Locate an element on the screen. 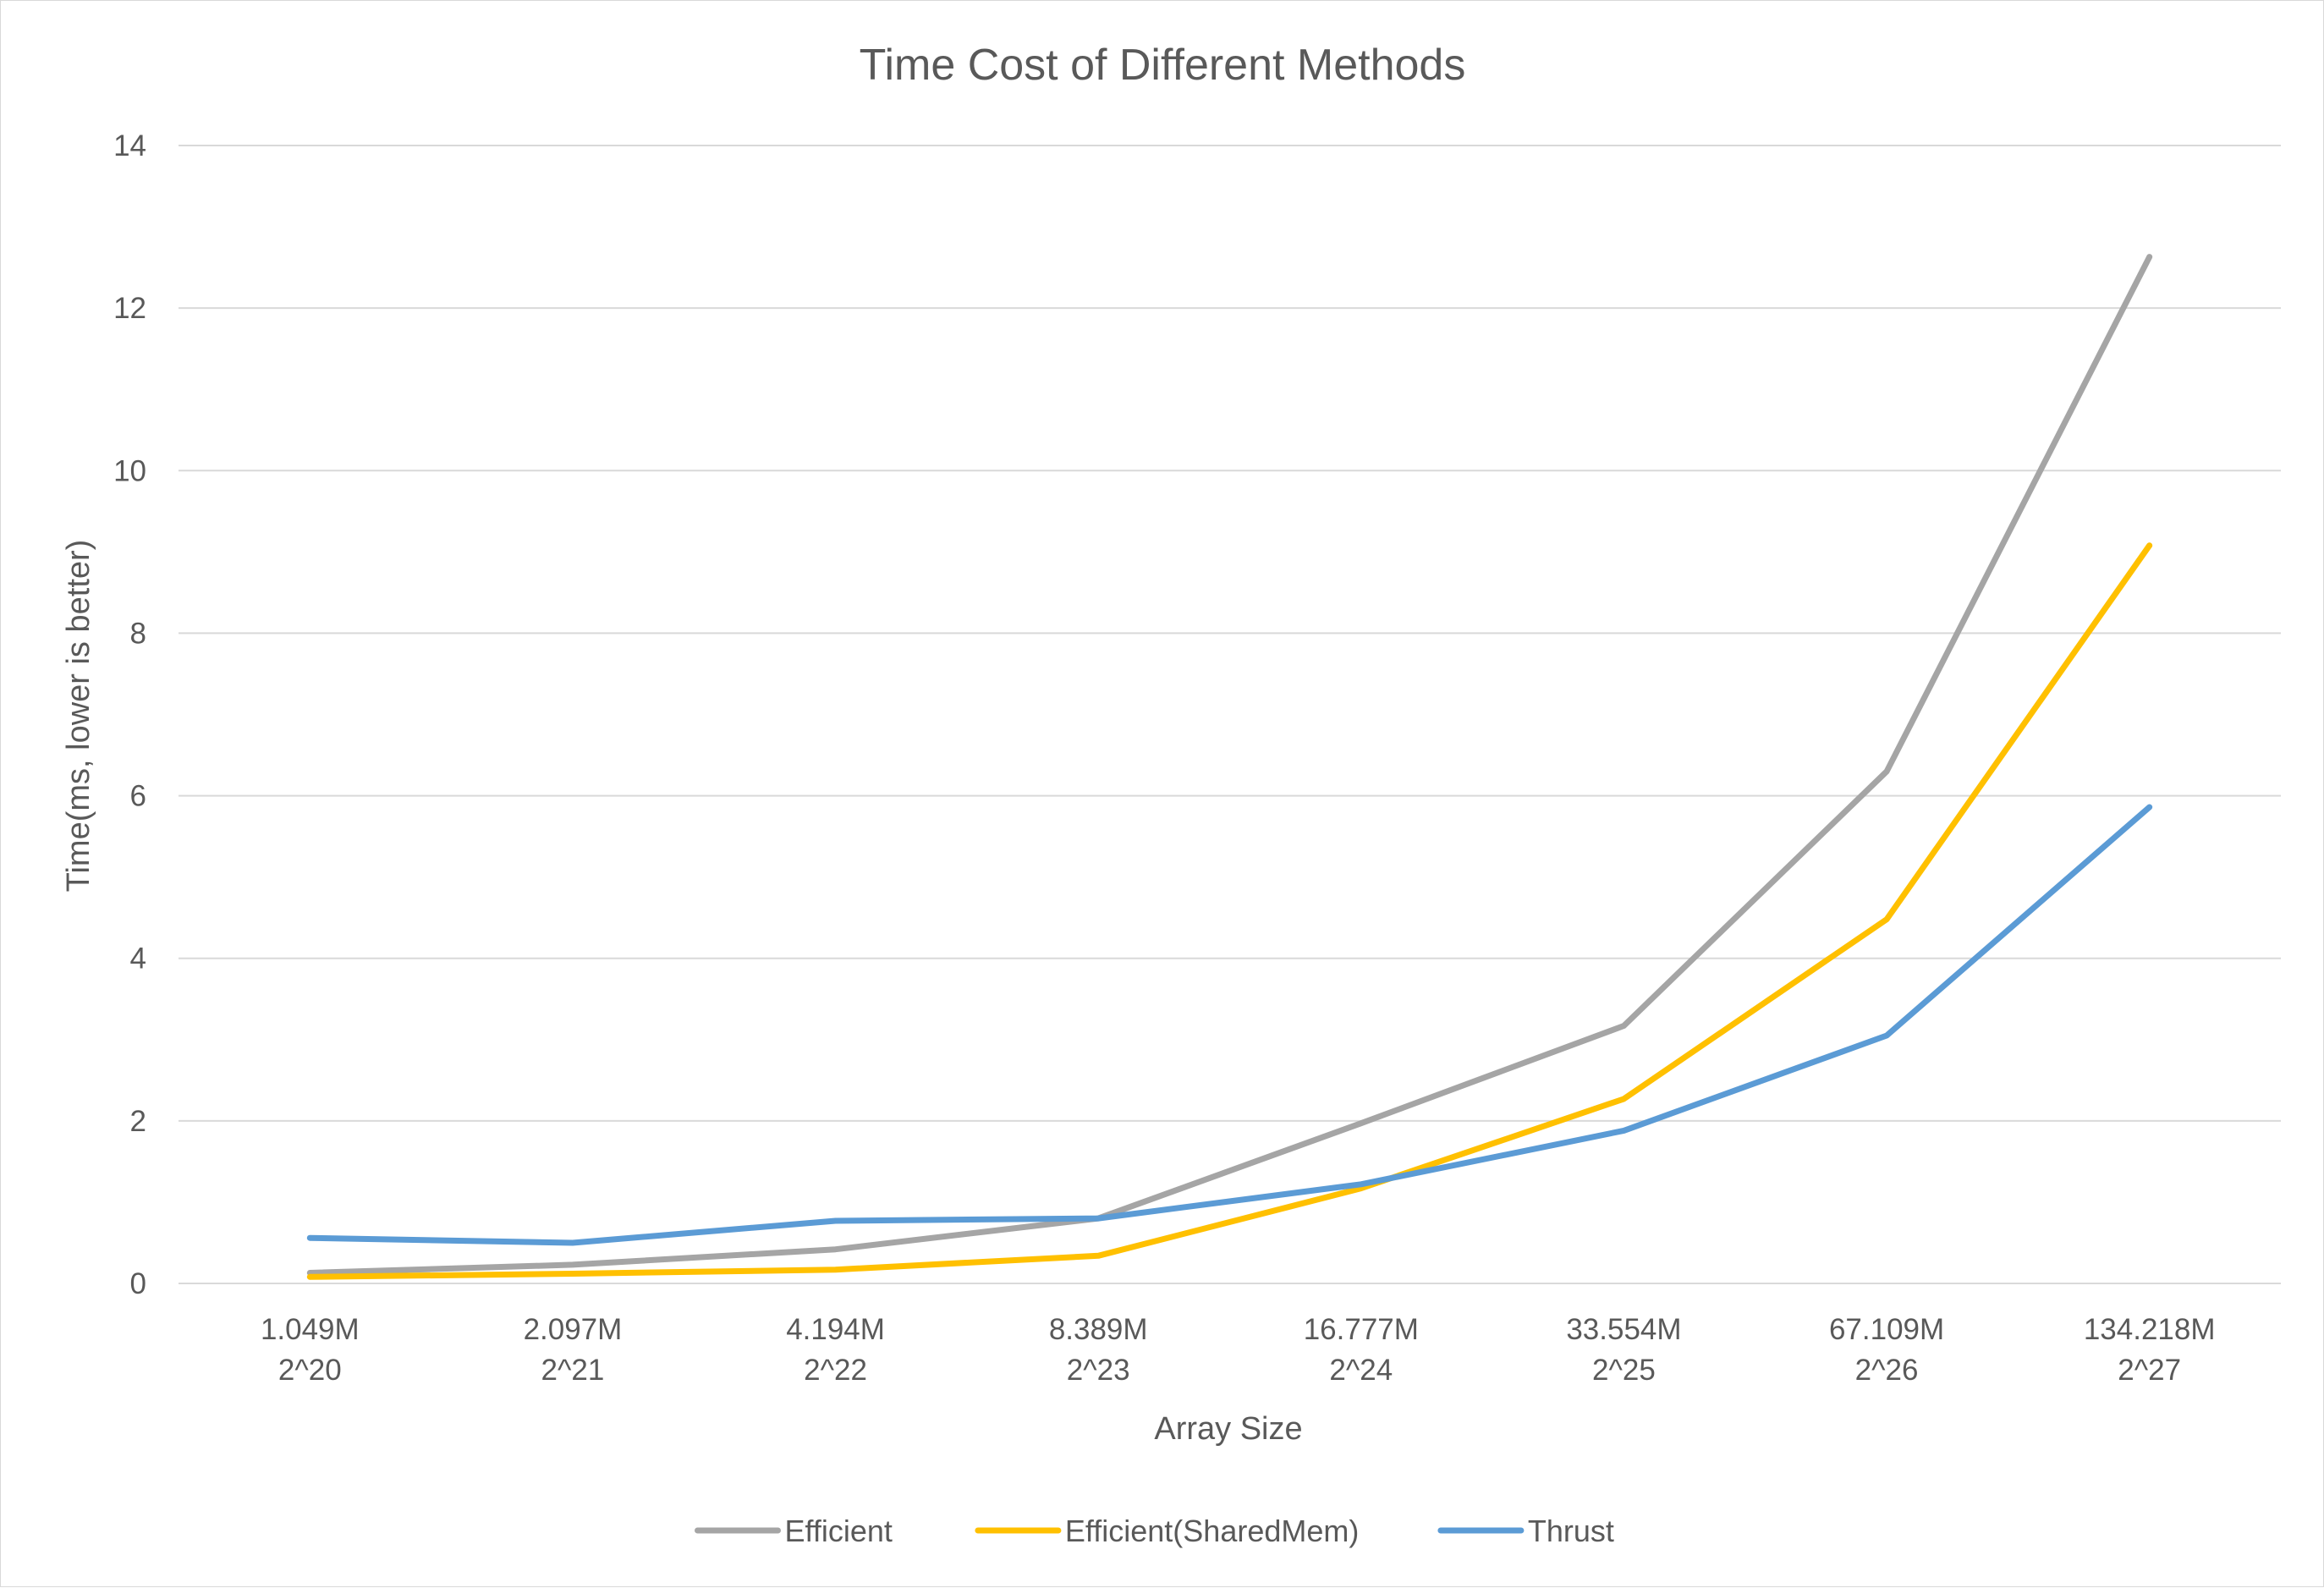 This screenshot has width=2324, height=1588. legend: Efficient Efficient(SharedMem) Thrust is located at coordinates (1154, 1531).